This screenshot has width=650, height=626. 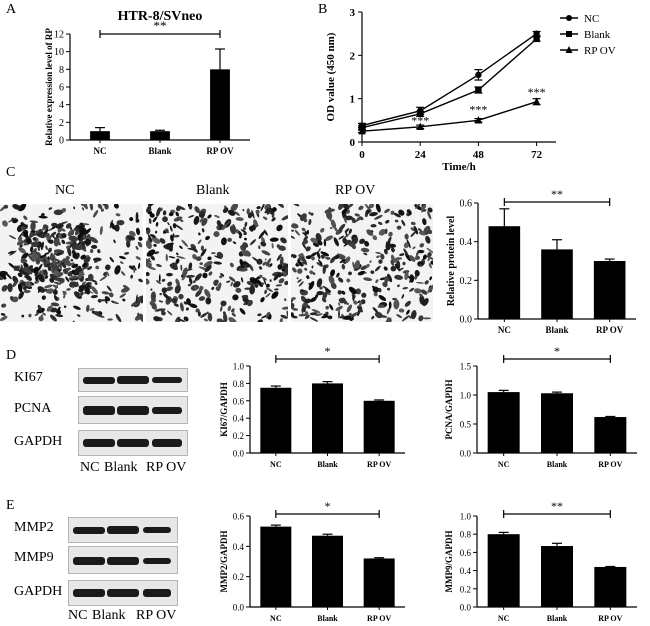 What do you see at coordinates (10, 505) in the screenshot?
I see `panel-label-e: E` at bounding box center [10, 505].